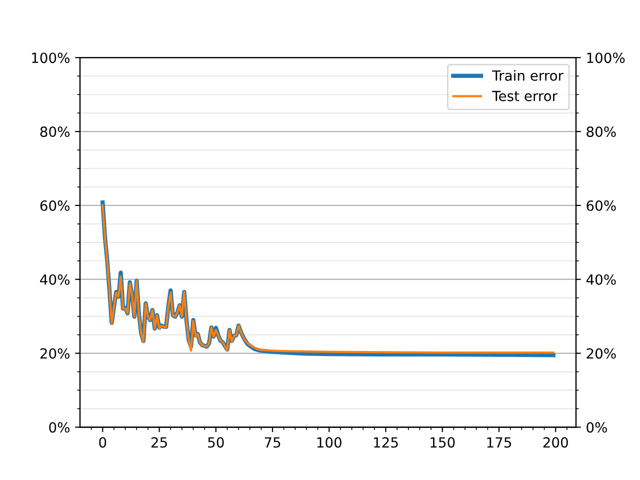  Describe the element at coordinates (601, 353) in the screenshot. I see `y2-tick-label: 20%` at that location.